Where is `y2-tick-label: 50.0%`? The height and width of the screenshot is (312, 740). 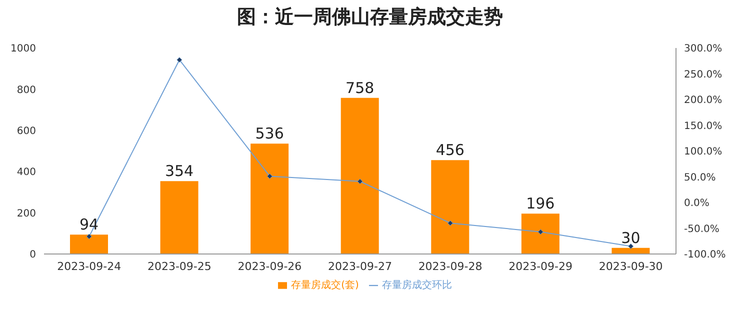
y2-tick-label: 50.0% is located at coordinates (700, 178).